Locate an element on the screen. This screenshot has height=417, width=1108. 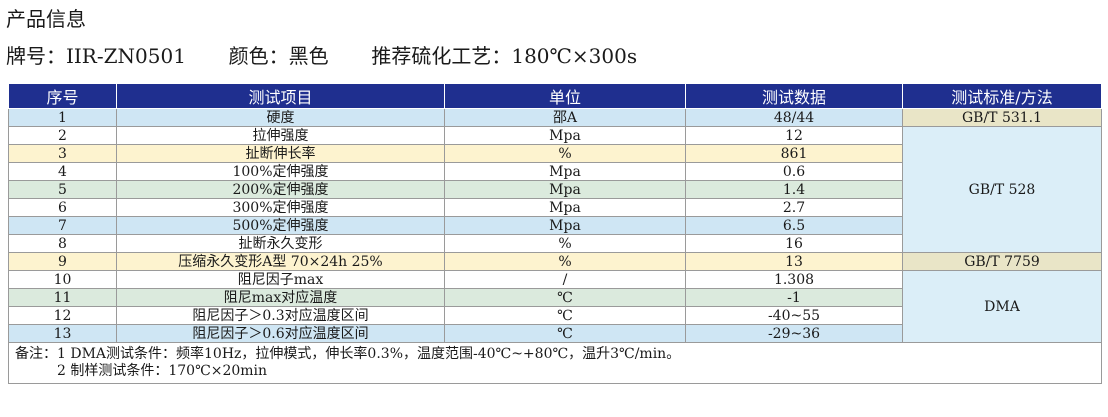
row-item: 硬度 is located at coordinates (280, 117).